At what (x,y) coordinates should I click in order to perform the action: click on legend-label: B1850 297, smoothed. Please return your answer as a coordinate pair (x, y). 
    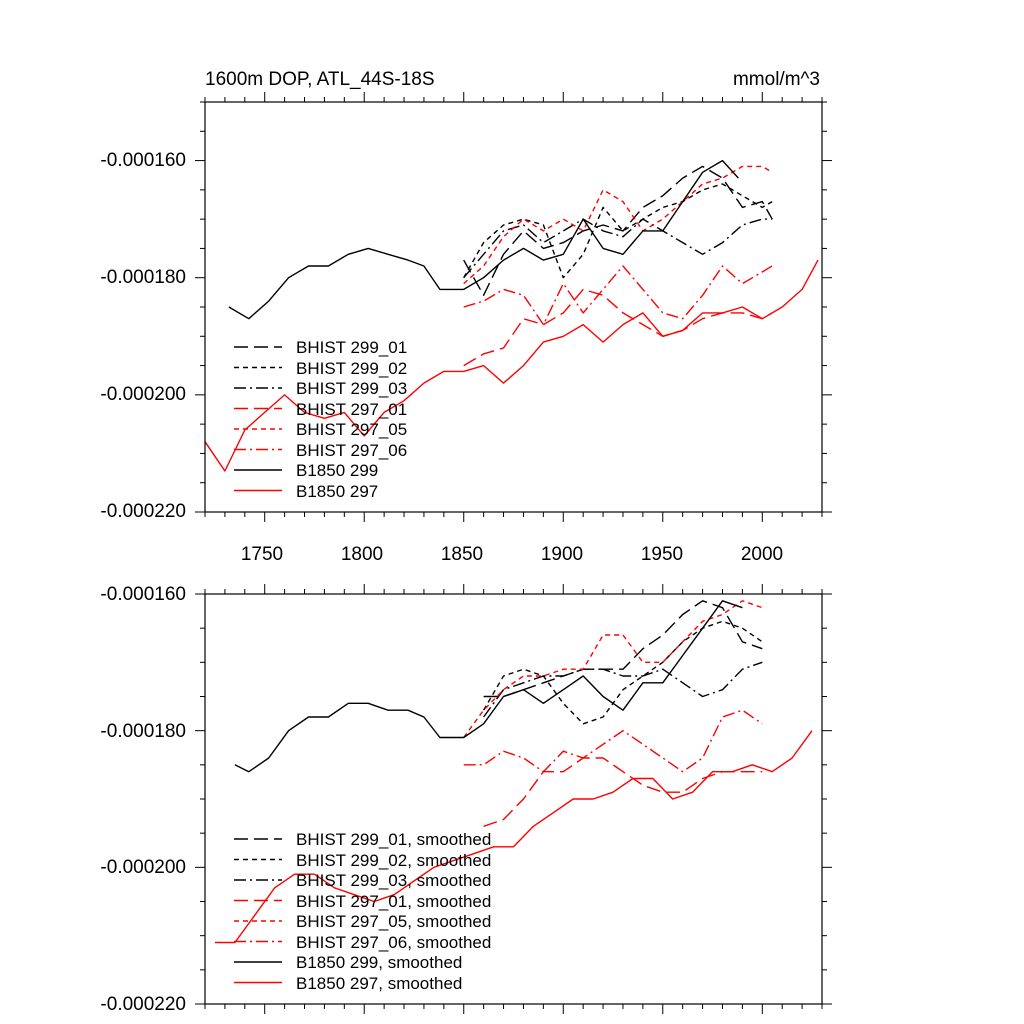
    Looking at the image, I should click on (379, 983).